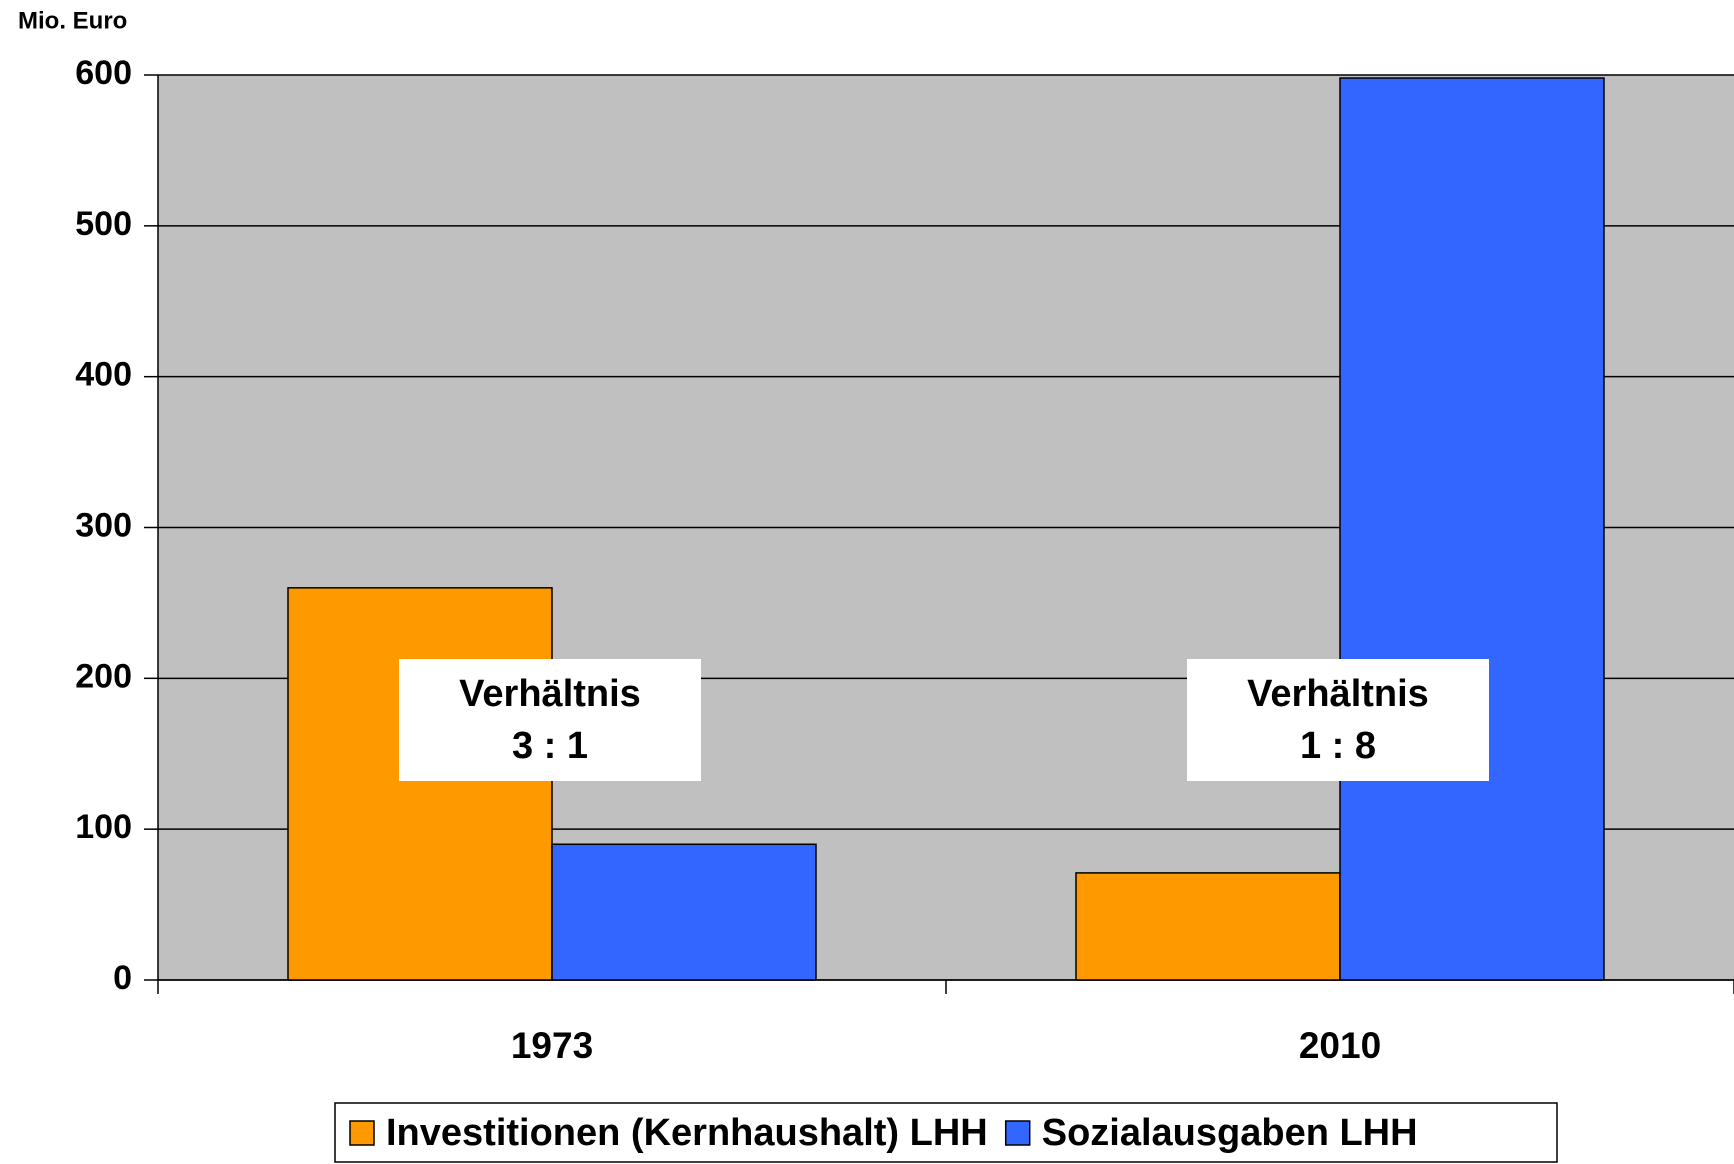  Describe the element at coordinates (103, 73) in the screenshot. I see `y-tick-label: 600` at that location.